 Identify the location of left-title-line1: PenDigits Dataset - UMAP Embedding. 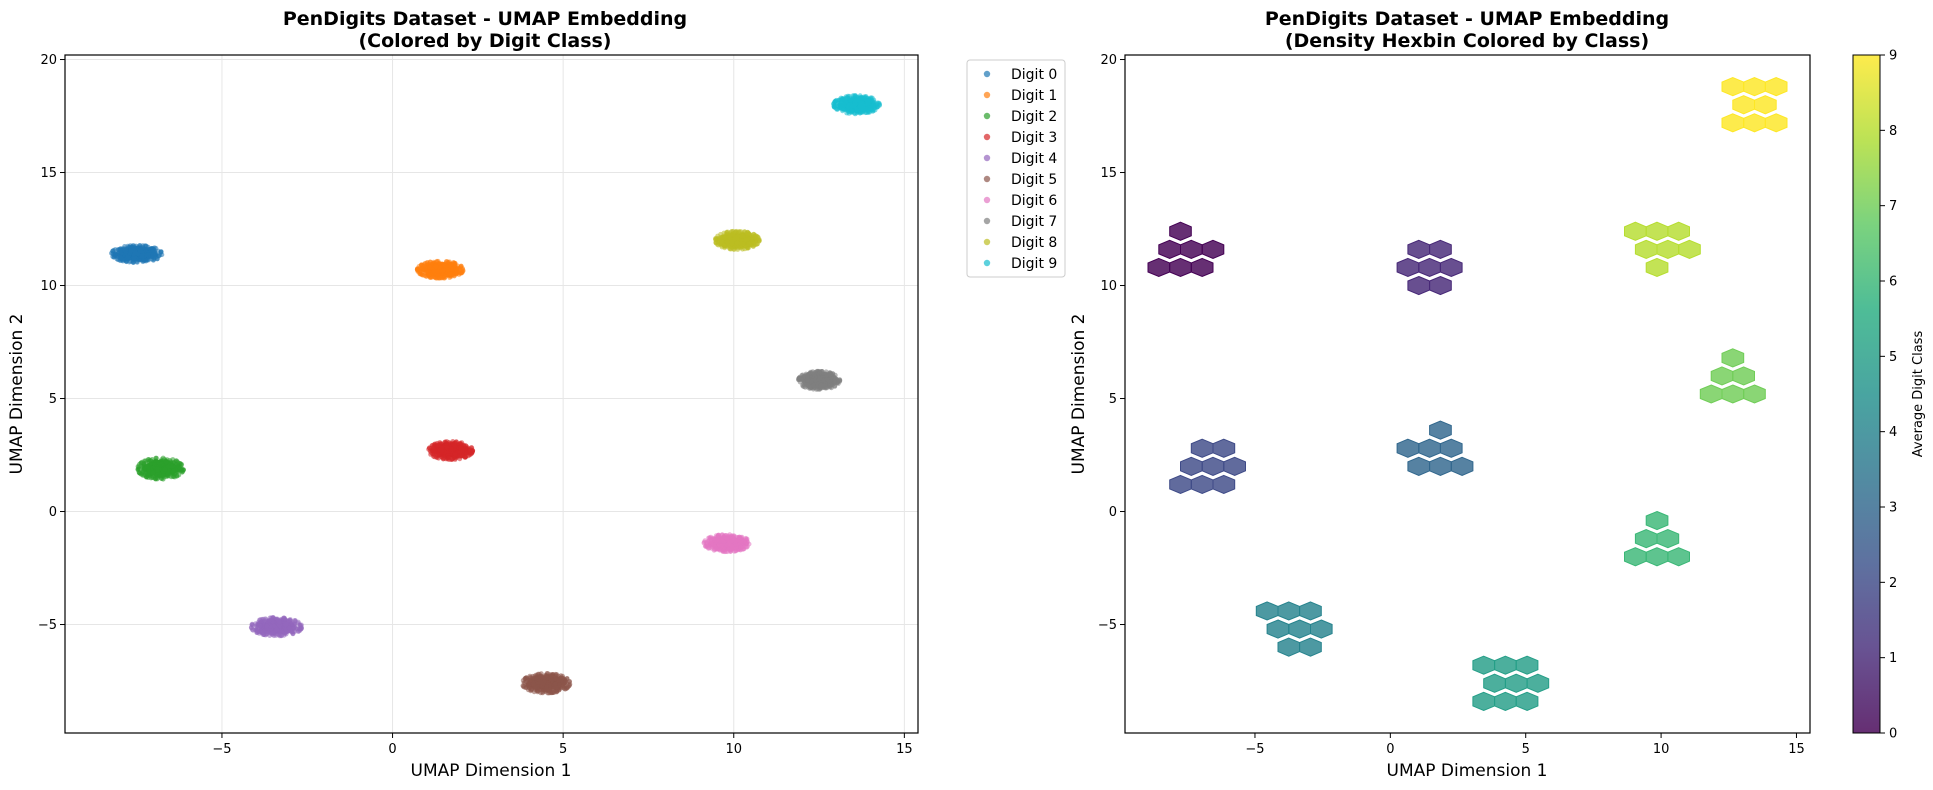
(485, 19).